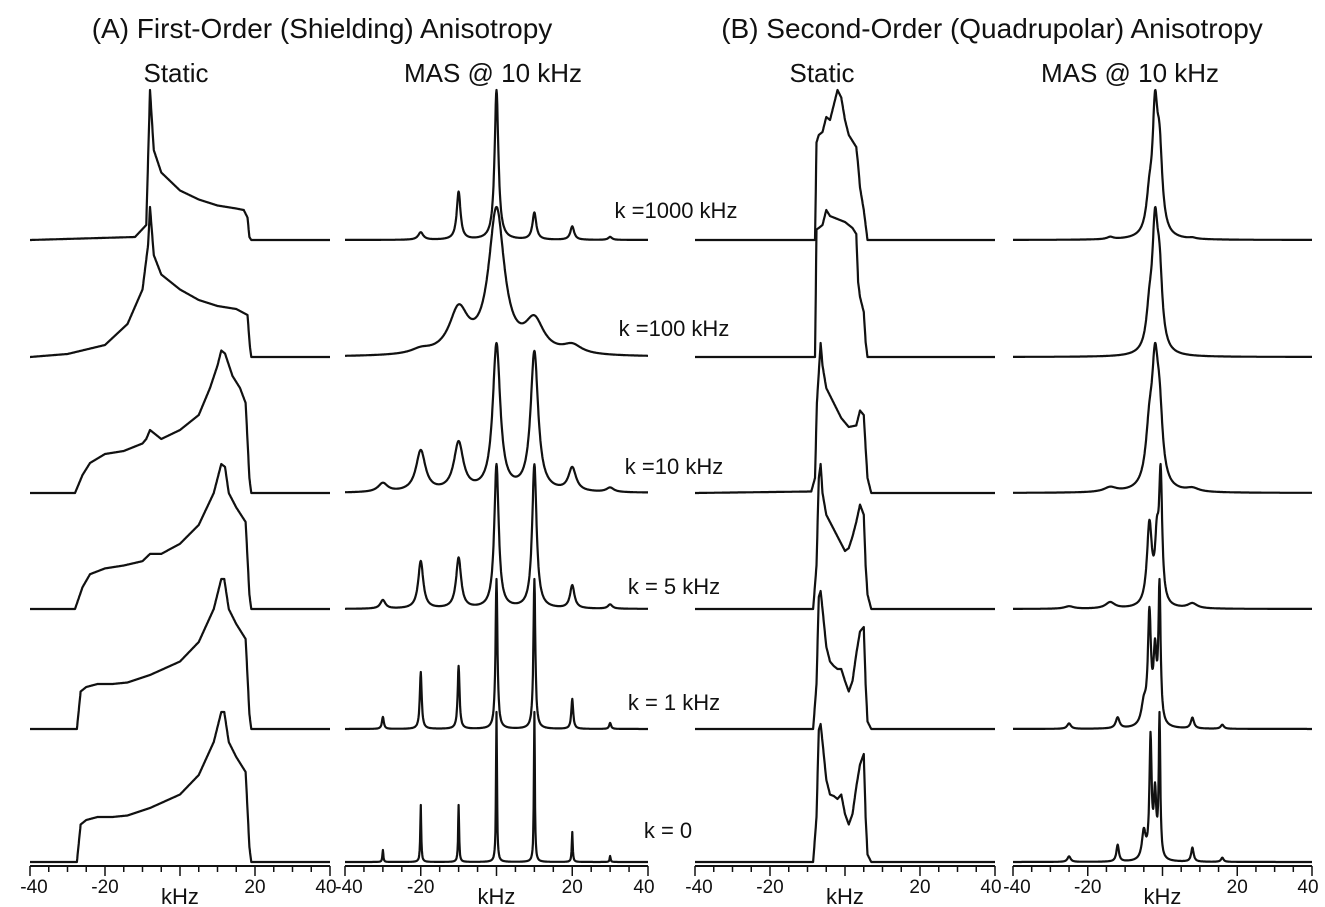 The image size is (1325, 907). Describe the element at coordinates (420, 887) in the screenshot. I see `x-tick-label-a-mas: -20` at that location.